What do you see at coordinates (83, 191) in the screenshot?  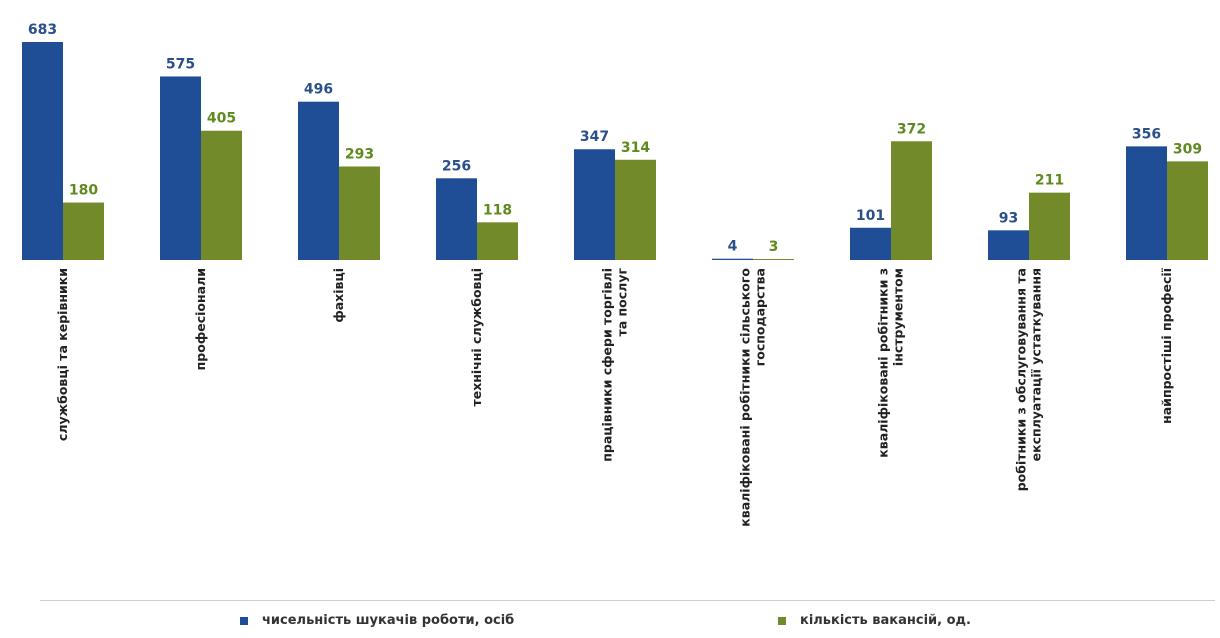 I see `value-label-vacancies-0: 180` at bounding box center [83, 191].